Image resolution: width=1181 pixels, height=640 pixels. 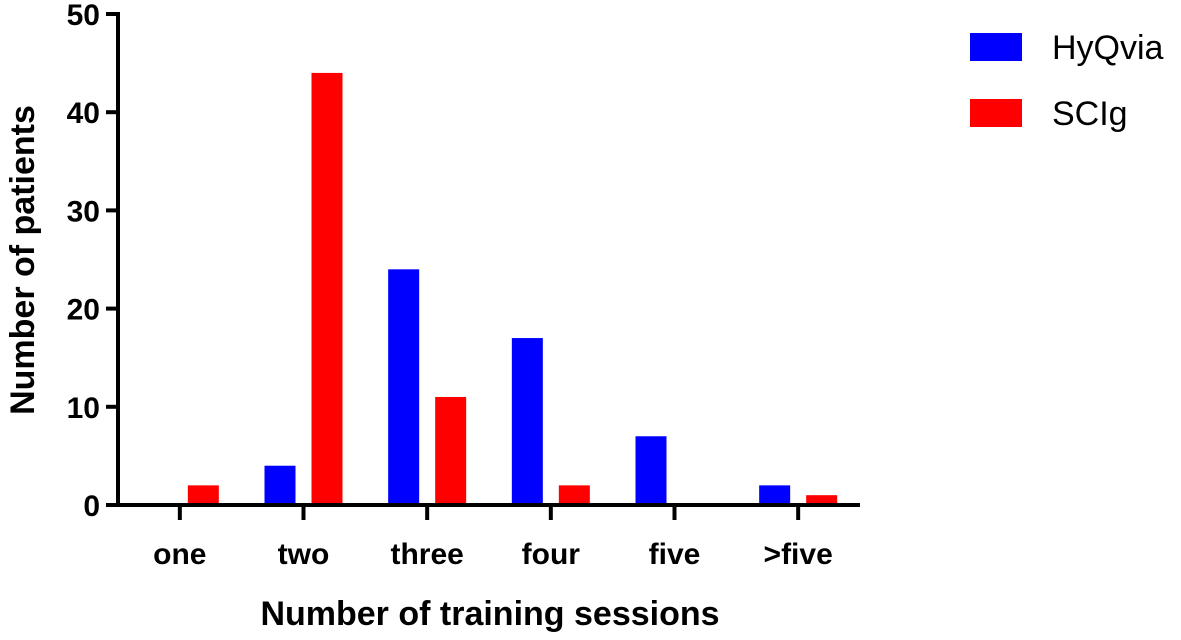 What do you see at coordinates (83, 310) in the screenshot?
I see `y-tick-label: 20` at bounding box center [83, 310].